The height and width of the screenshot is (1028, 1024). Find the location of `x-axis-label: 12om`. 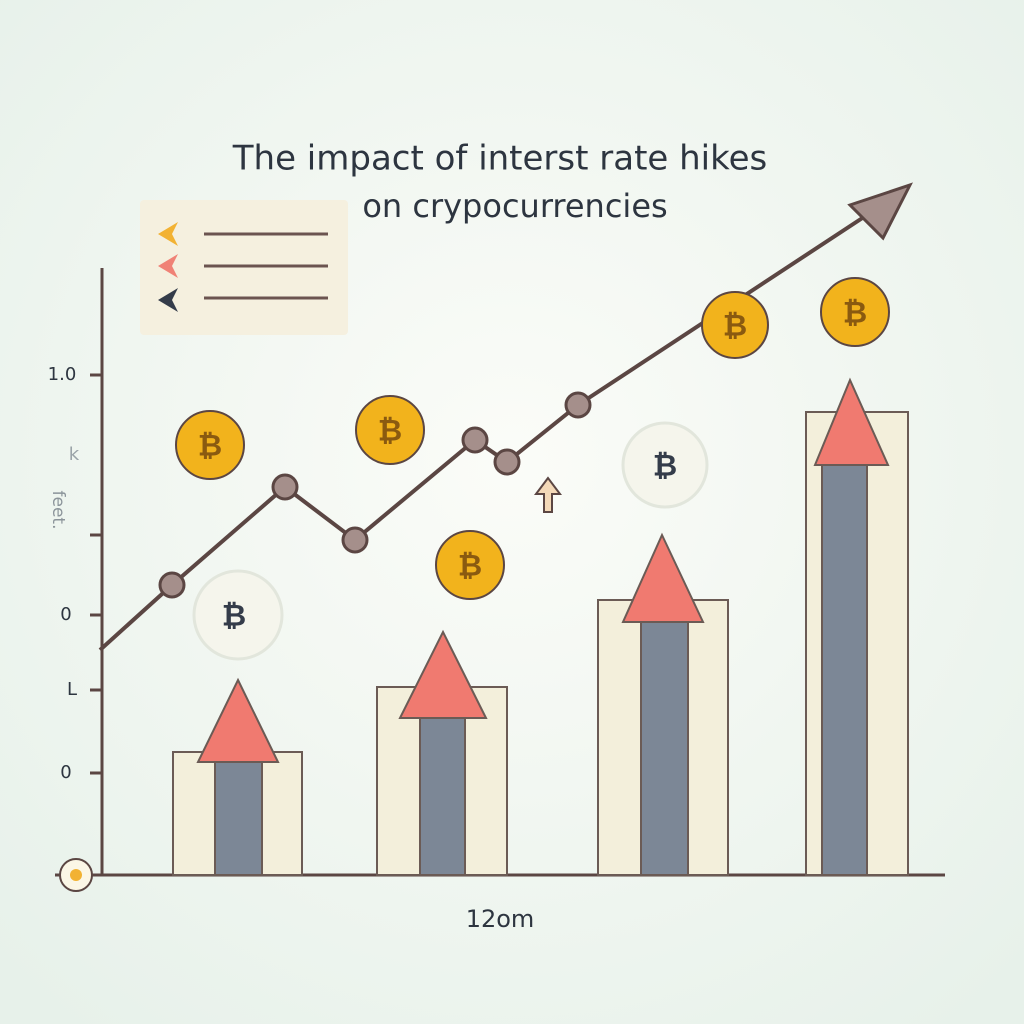

x-axis-label: 12om is located at coordinates (500, 919).